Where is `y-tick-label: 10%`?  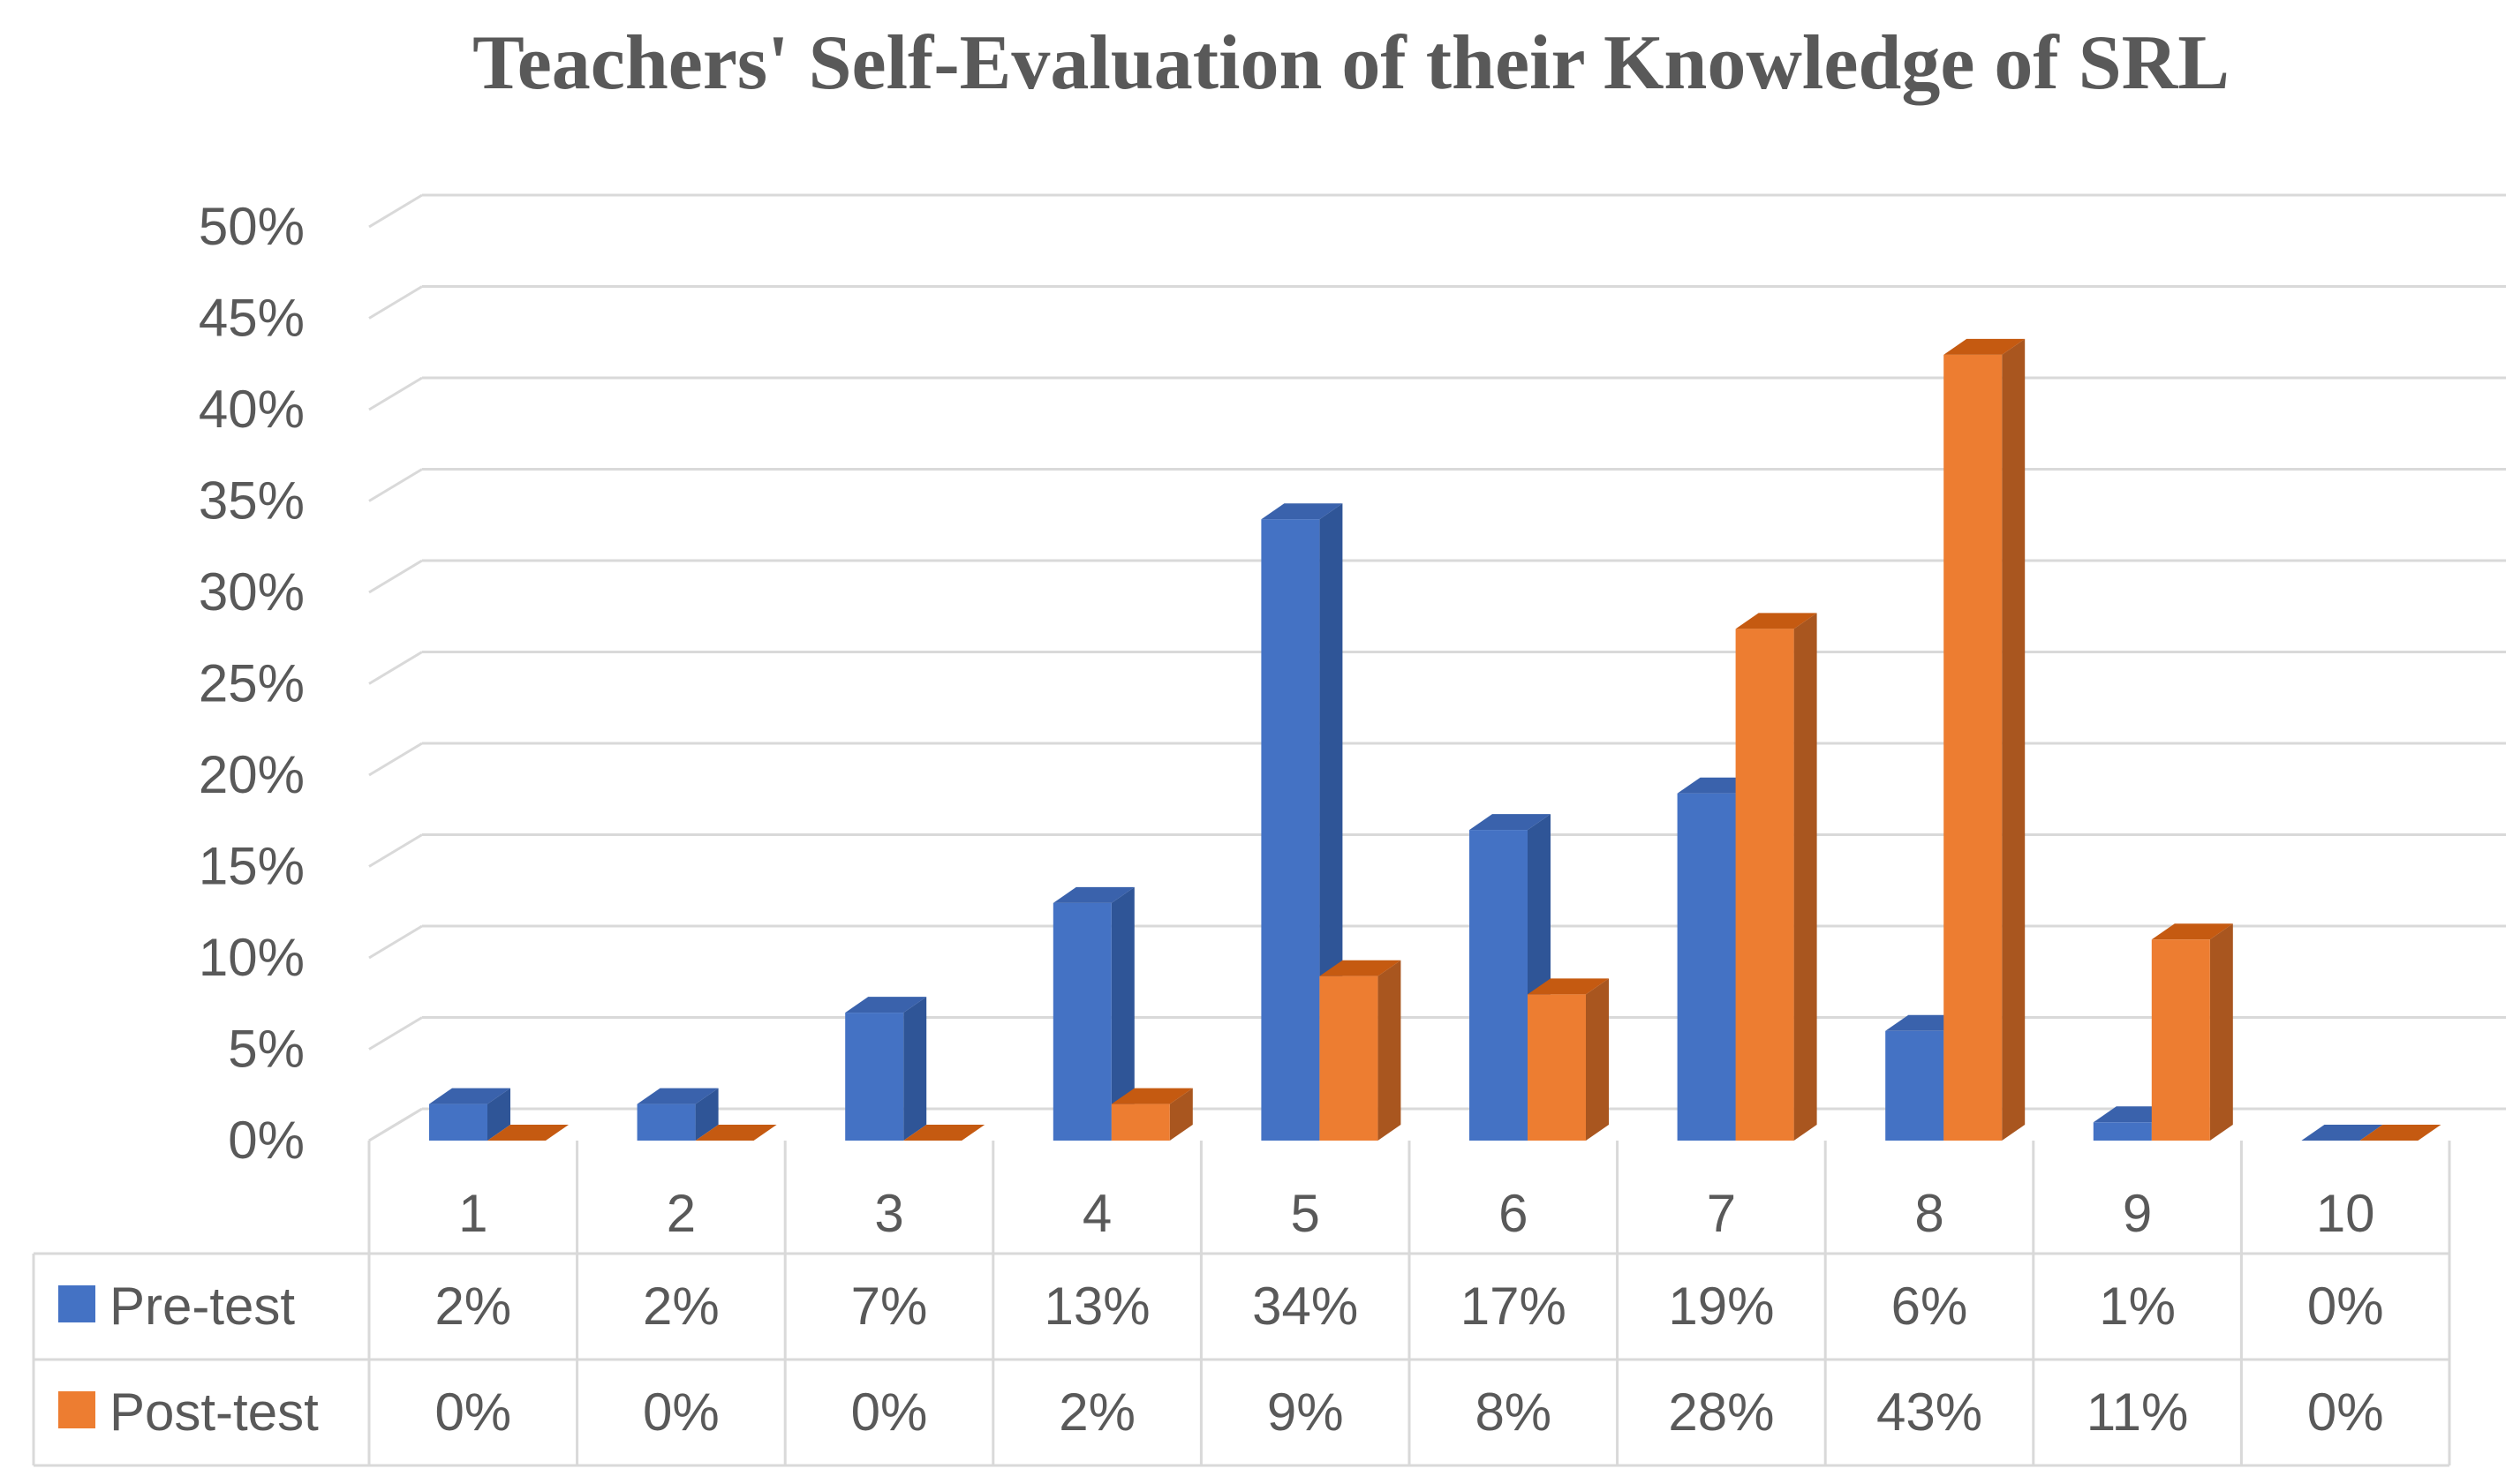 y-tick-label: 10% is located at coordinates (252, 958).